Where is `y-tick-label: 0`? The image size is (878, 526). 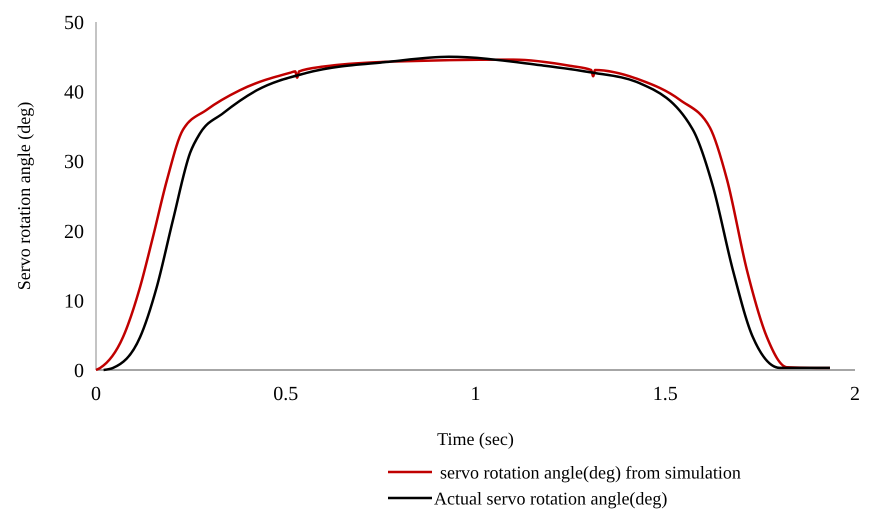 y-tick-label: 0 is located at coordinates (79, 371).